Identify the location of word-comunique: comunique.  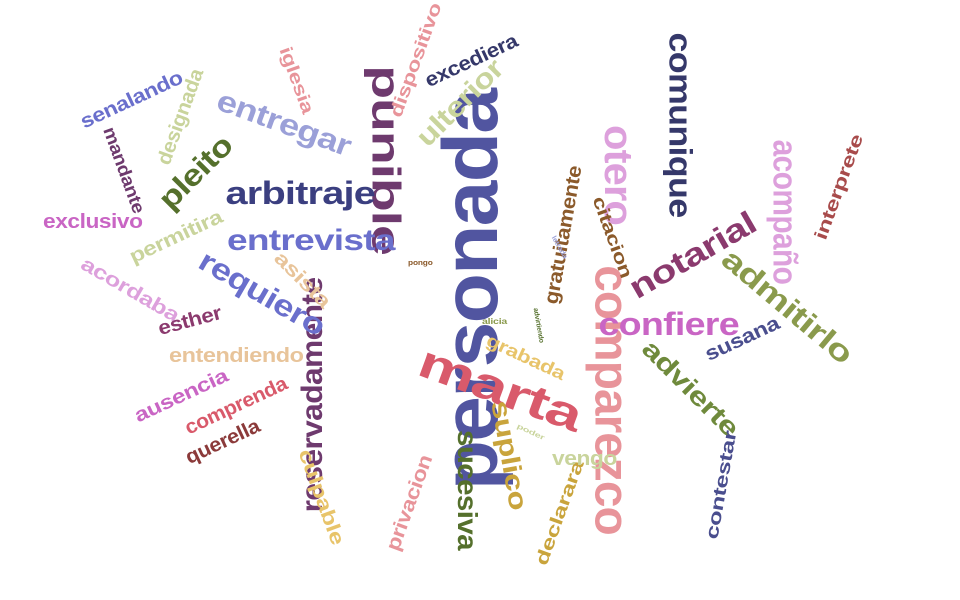
(679, 125).